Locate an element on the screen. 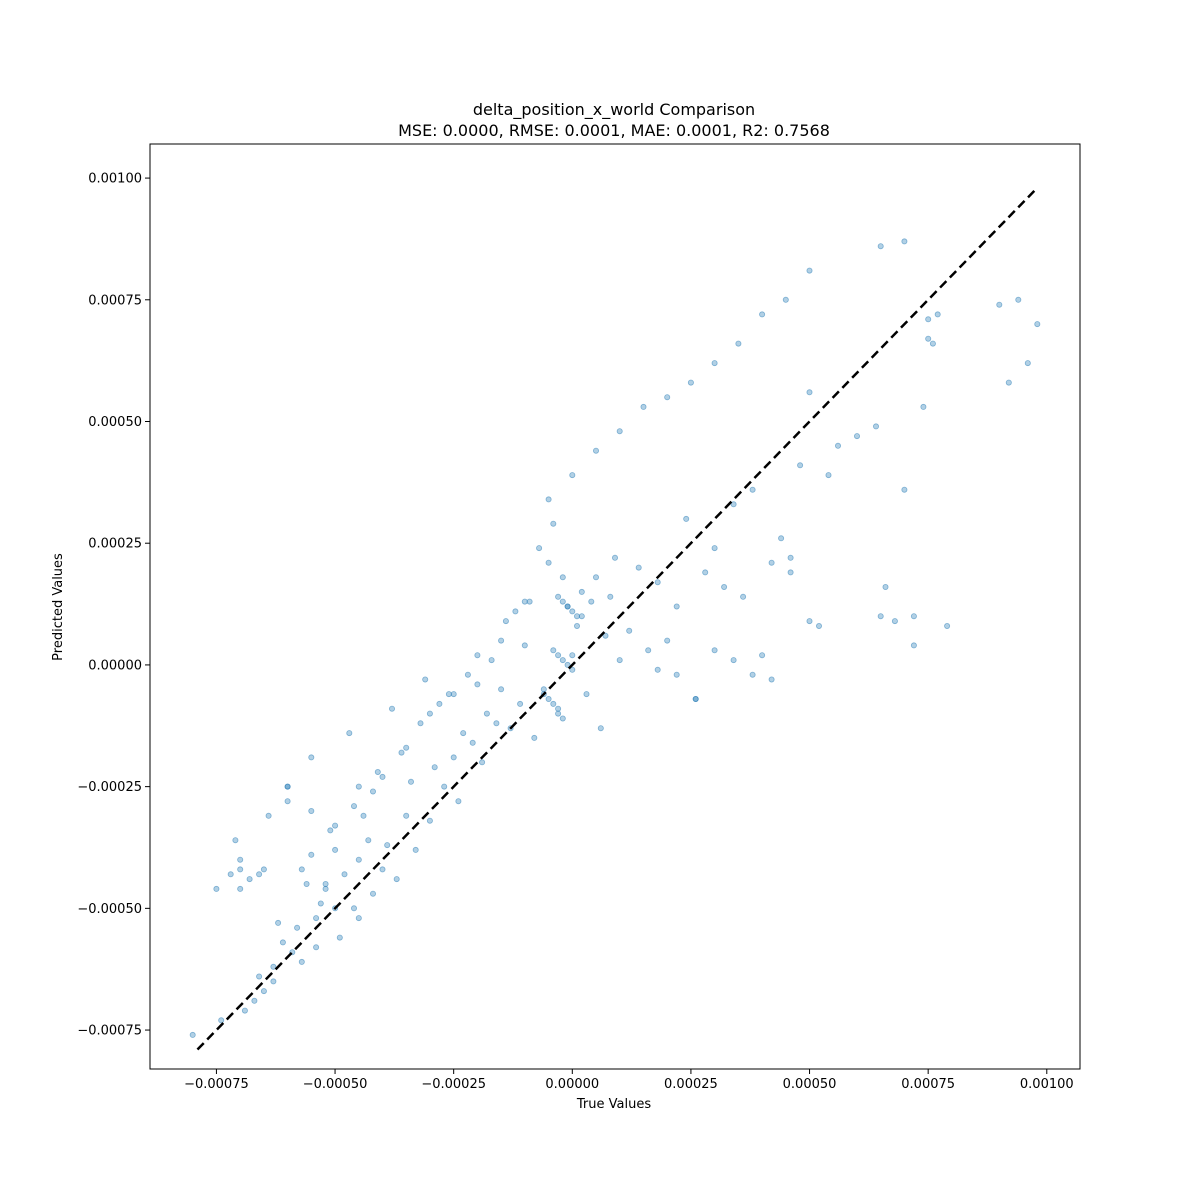  y-tick-label: 0.00050 is located at coordinates (115, 422).